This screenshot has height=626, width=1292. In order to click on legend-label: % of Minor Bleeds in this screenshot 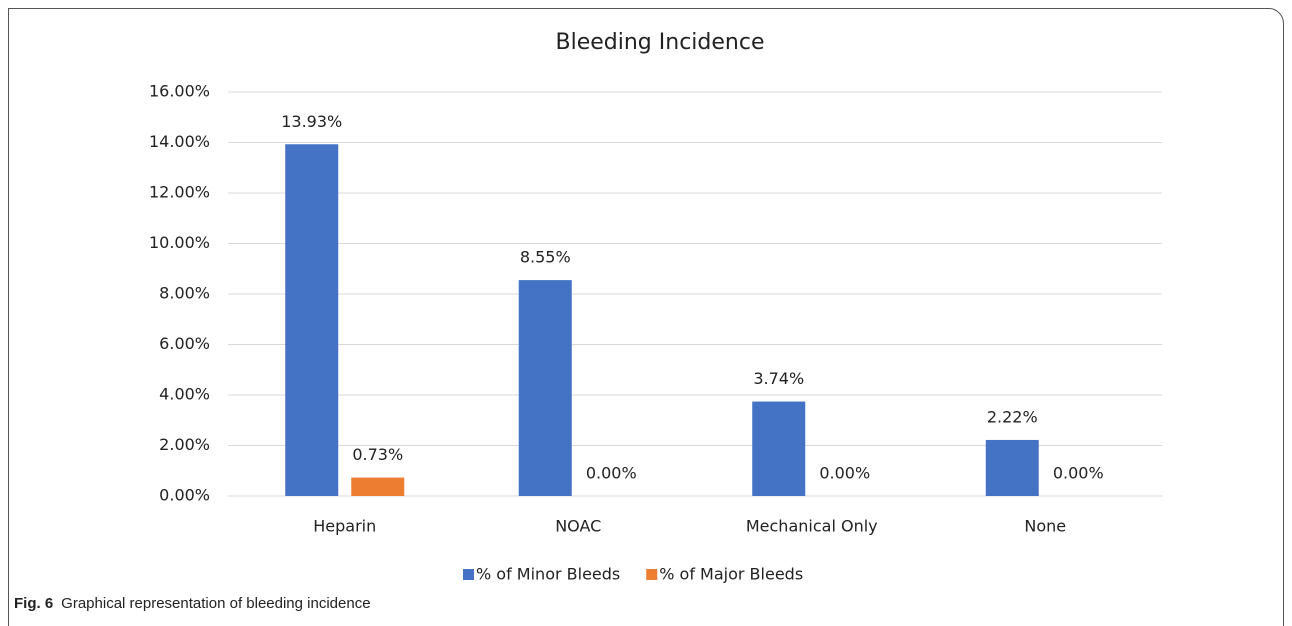, I will do `click(548, 574)`.